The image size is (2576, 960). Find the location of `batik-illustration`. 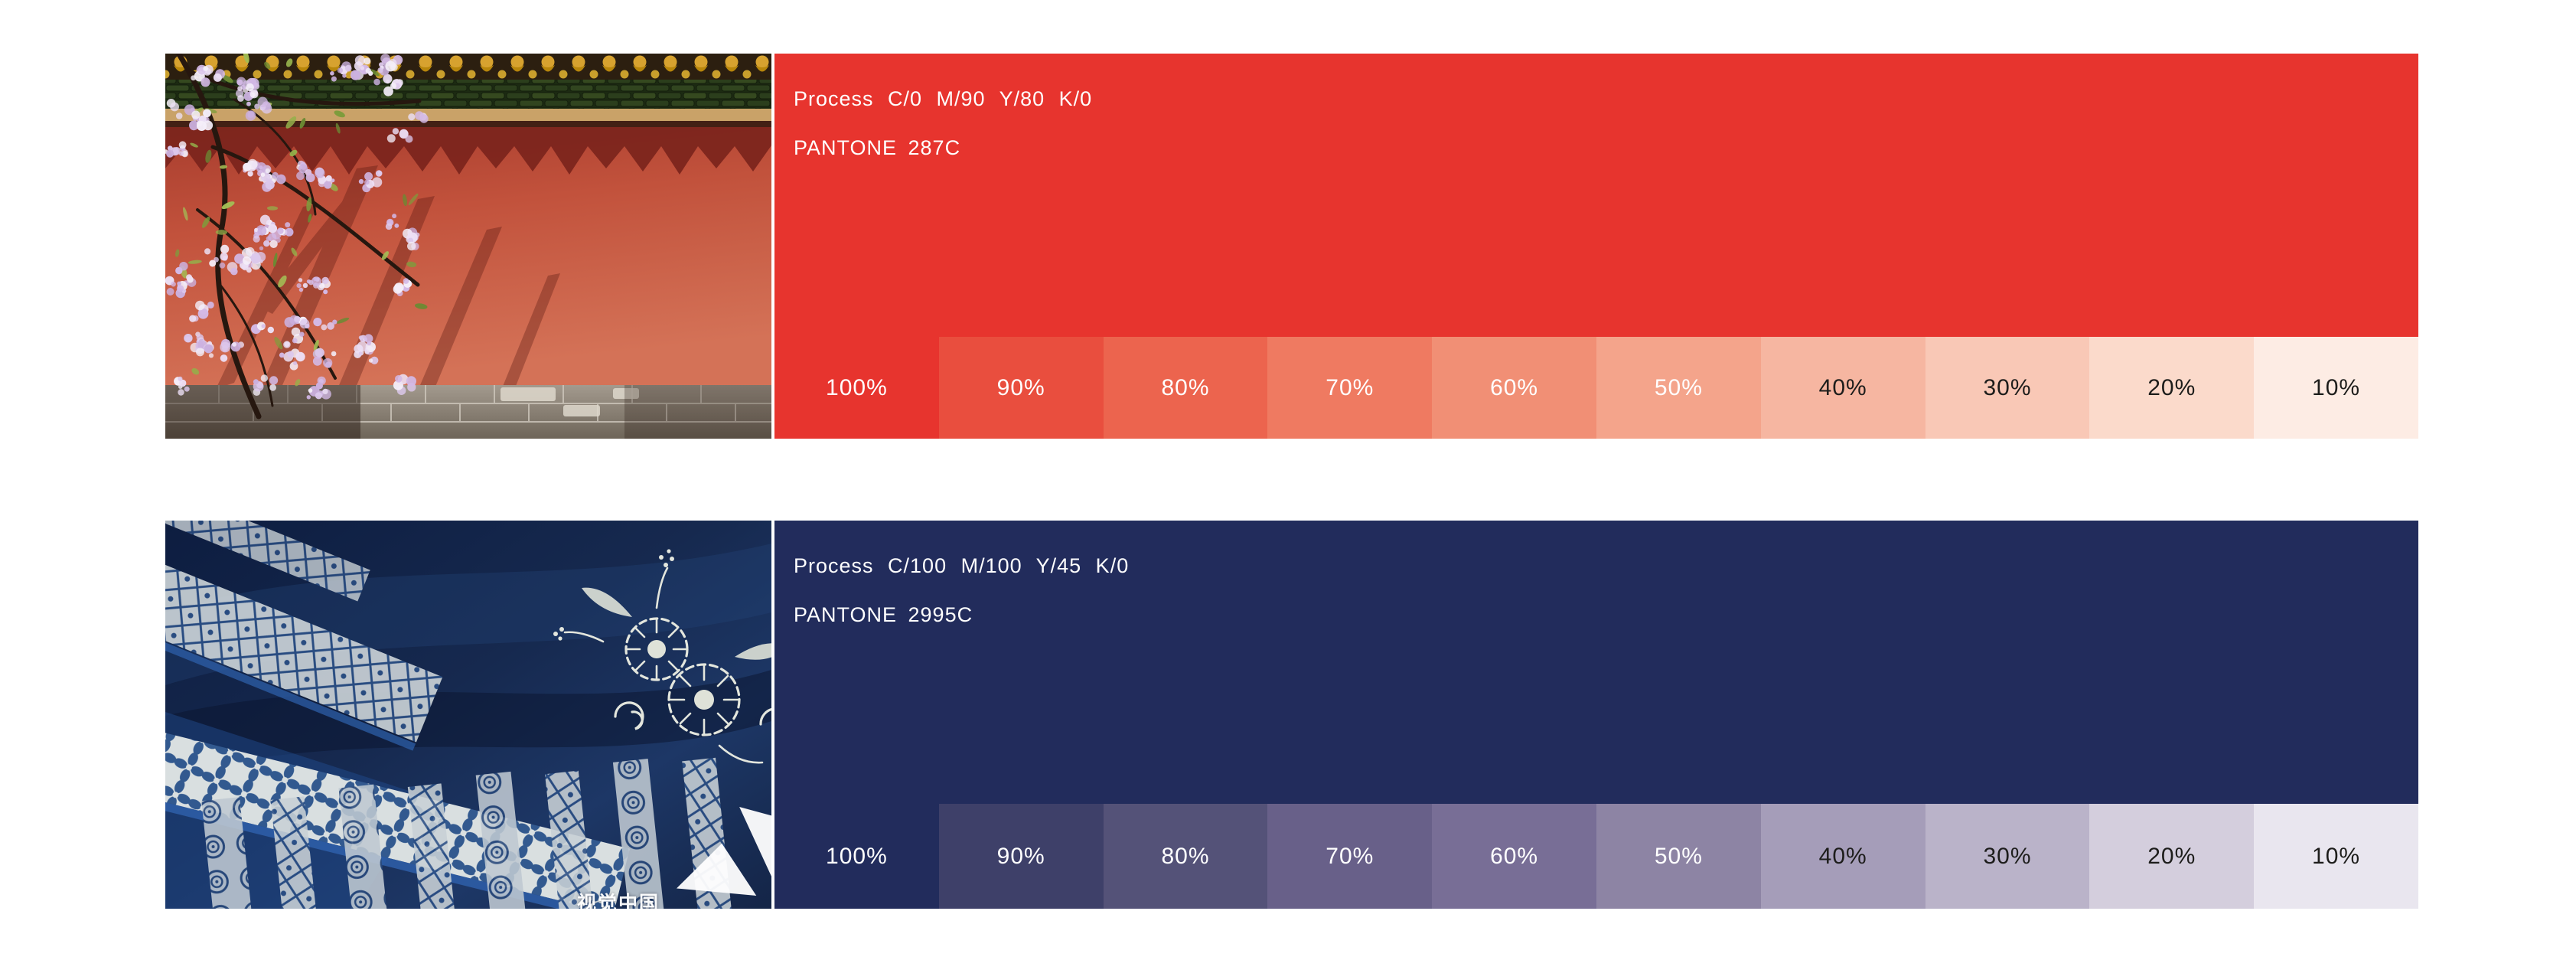

batik-illustration is located at coordinates (468, 715).